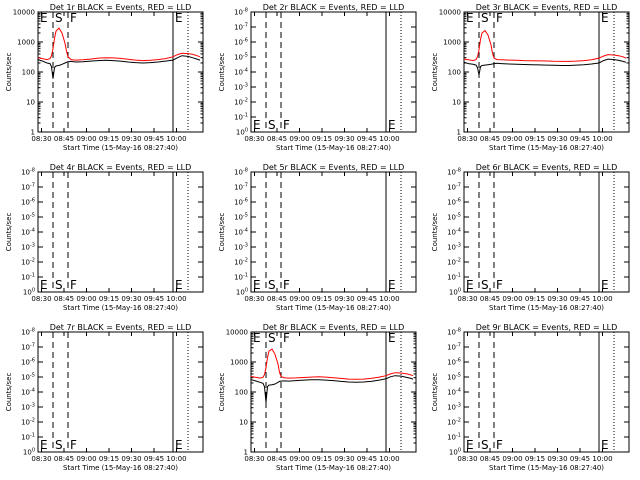 The height and width of the screenshot is (480, 640). What do you see at coordinates (547, 327) in the screenshot?
I see `panel-title: Det 9r BLACK = Events, RED = LLD` at bounding box center [547, 327].